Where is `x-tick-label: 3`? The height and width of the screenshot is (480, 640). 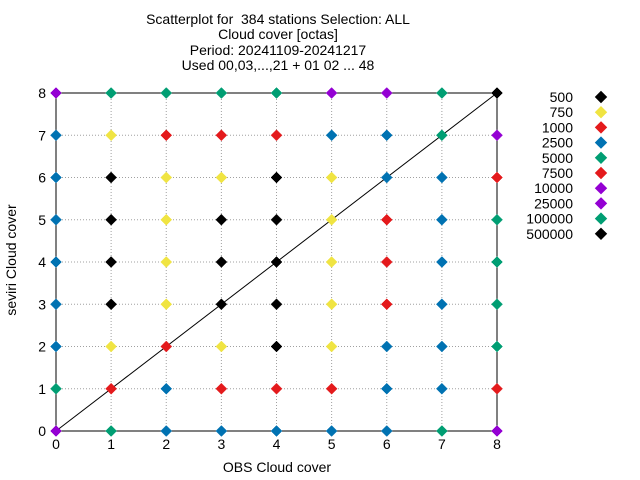
x-tick-label: 3 is located at coordinates (221, 444).